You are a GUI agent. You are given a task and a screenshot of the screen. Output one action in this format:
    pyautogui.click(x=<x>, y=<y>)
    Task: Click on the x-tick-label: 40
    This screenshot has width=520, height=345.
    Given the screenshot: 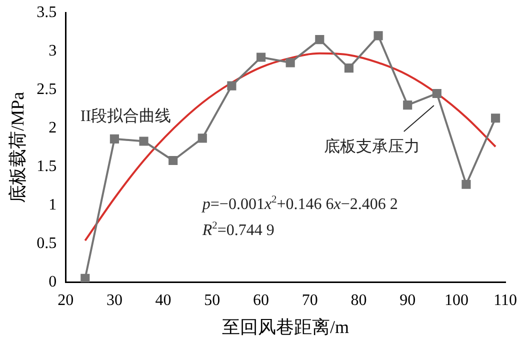 What is the action you would take?
    pyautogui.click(x=163, y=301)
    